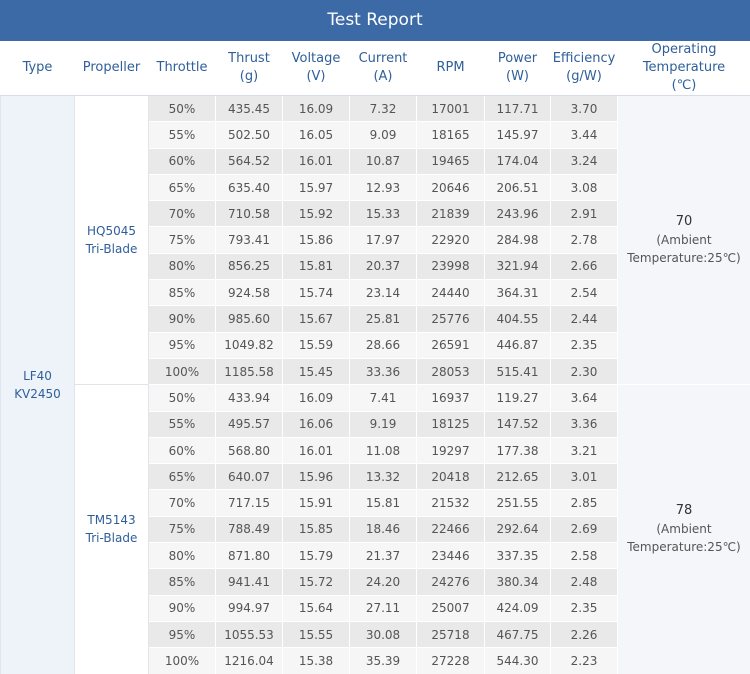  What do you see at coordinates (316, 556) in the screenshot?
I see `data-cell: 15.79` at bounding box center [316, 556].